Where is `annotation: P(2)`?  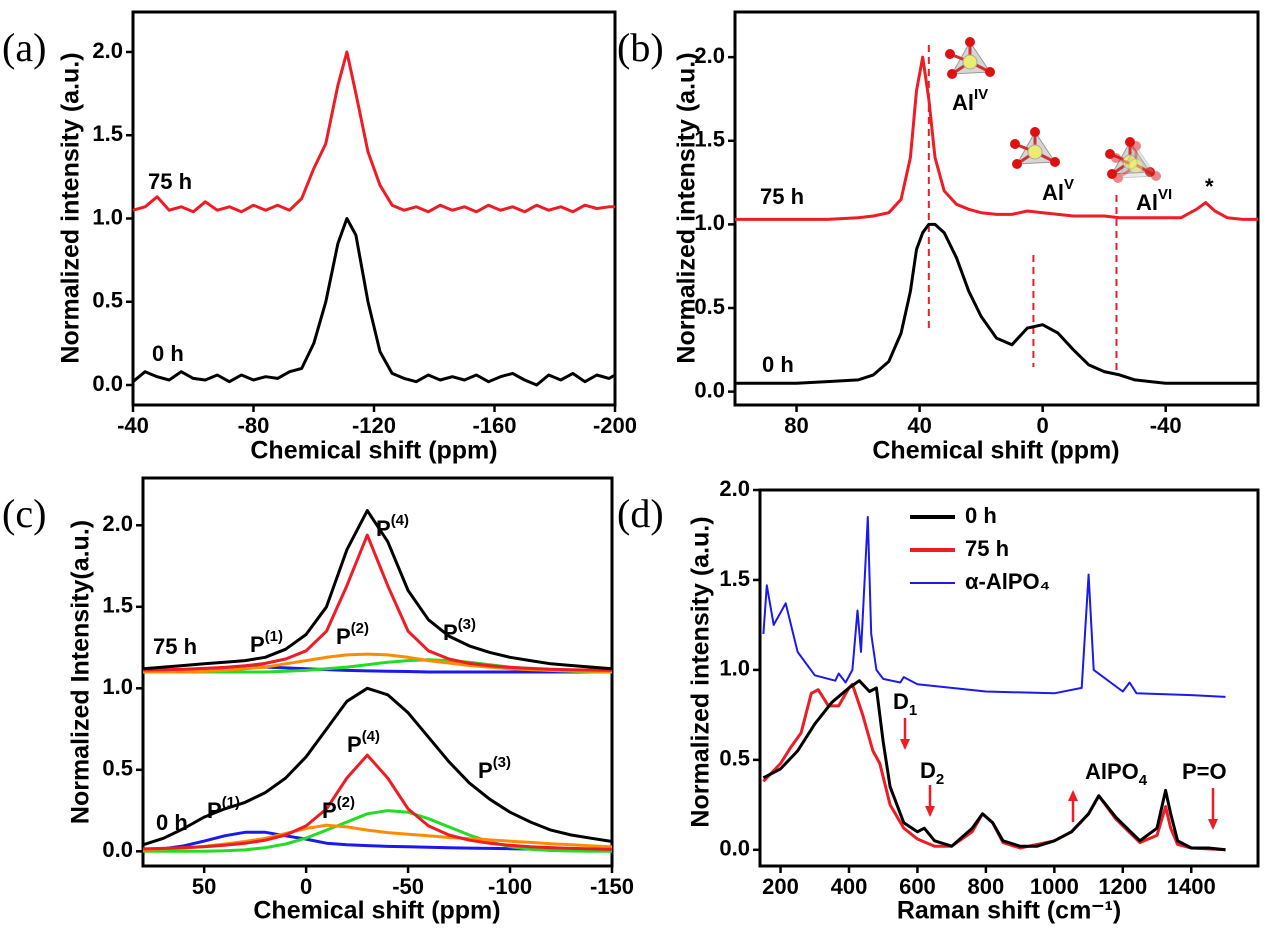
annotation: P(2) is located at coordinates (352, 634).